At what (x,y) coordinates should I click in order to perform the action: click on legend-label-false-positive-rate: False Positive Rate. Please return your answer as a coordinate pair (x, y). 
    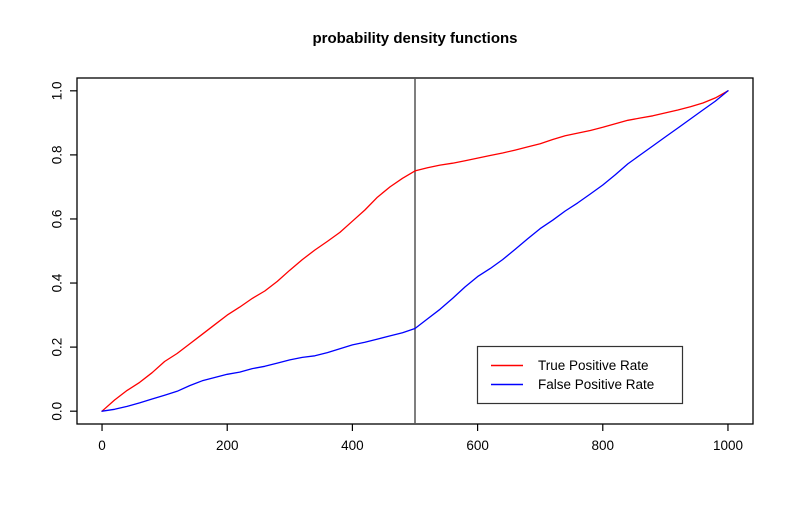
    Looking at the image, I should click on (596, 384).